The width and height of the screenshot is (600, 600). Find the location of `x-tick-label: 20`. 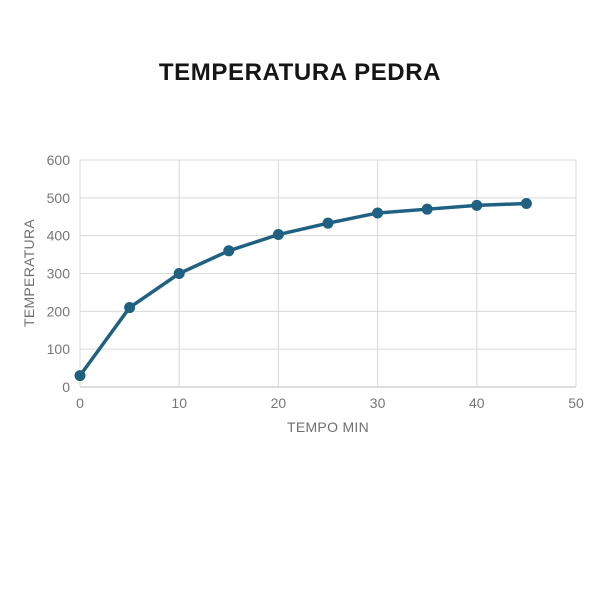

x-tick-label: 20 is located at coordinates (279, 403).